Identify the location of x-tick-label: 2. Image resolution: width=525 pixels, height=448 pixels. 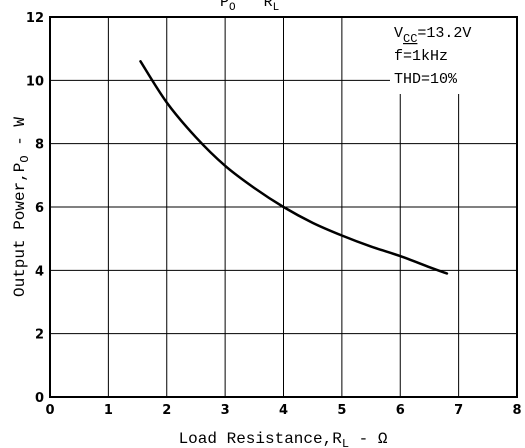
(166, 410).